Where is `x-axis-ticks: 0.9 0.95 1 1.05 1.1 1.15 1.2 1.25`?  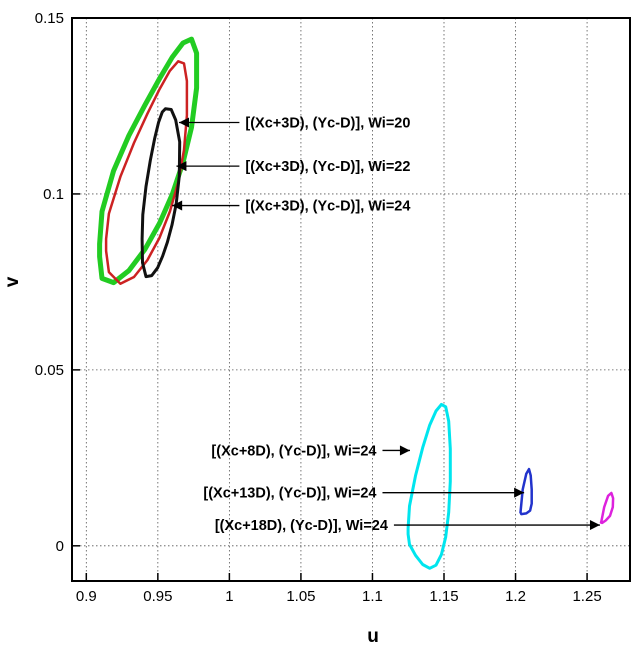 x-axis-ticks: 0.9 0.95 1 1.05 1.1 1.15 1.2 1.25 is located at coordinates (339, 589).